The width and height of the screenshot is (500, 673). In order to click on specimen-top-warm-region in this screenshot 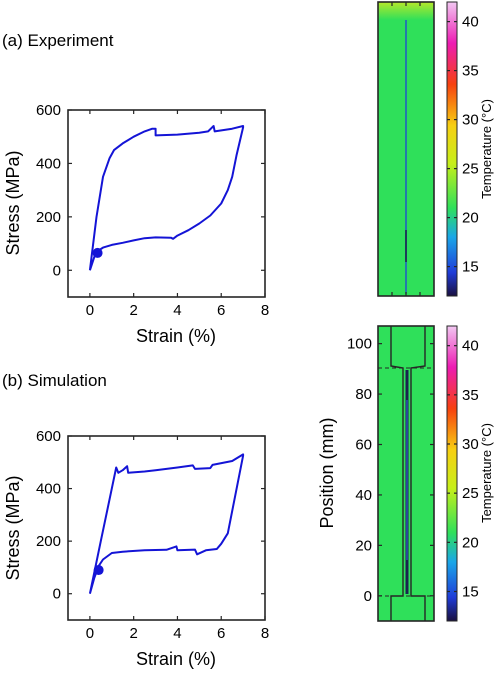, I will do `click(406, 11)`.